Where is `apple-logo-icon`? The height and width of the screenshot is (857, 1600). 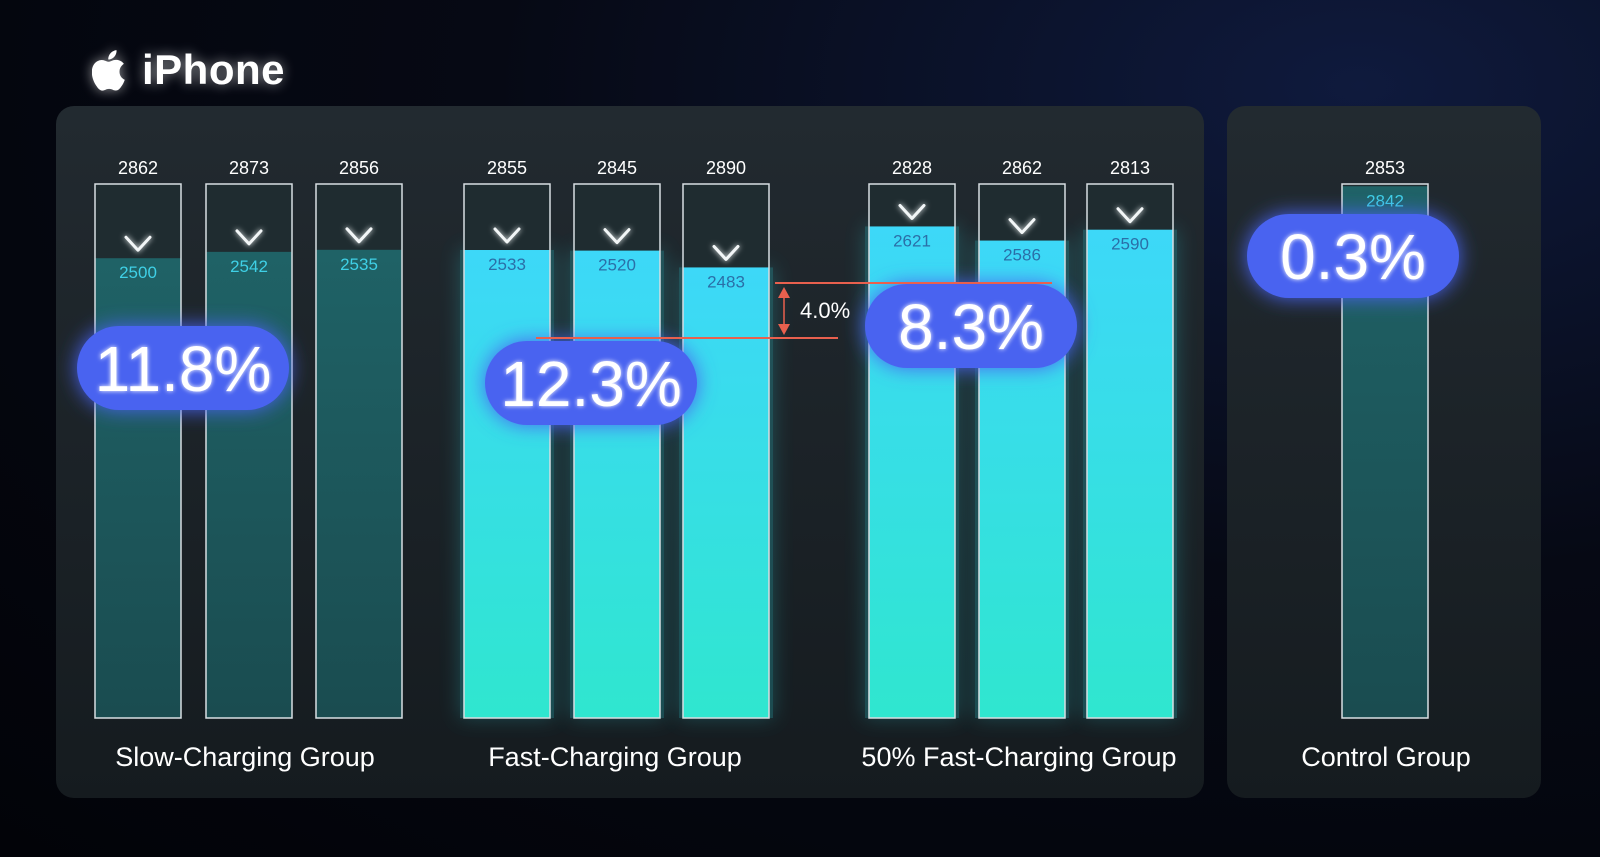 apple-logo-icon is located at coordinates (108, 70).